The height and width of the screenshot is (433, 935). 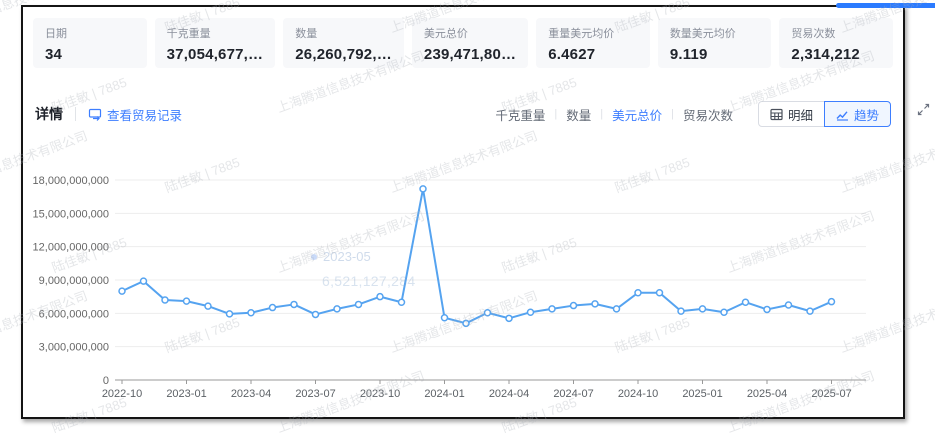 I want to click on metric-tab-3: 美元总价, so click(x=637, y=115).